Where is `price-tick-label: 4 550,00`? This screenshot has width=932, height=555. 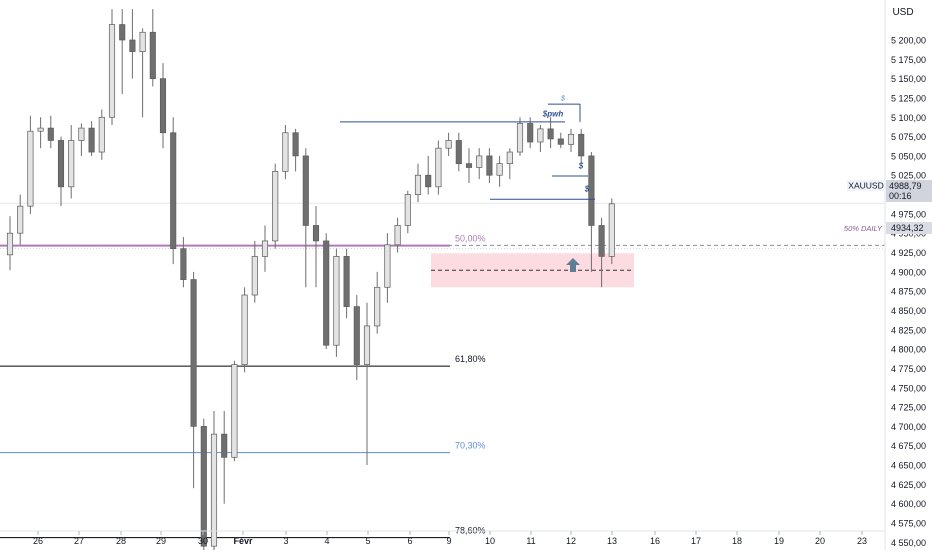 price-tick-label: 4 550,00 is located at coordinates (908, 543).